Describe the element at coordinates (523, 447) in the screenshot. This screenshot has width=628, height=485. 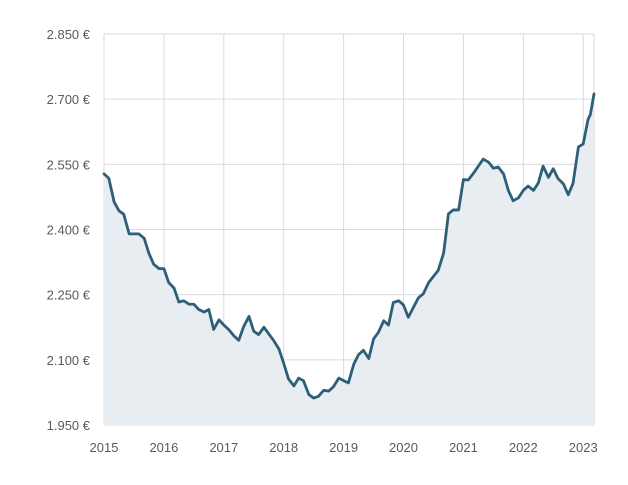
I see `x-tick-label: 2022` at that location.